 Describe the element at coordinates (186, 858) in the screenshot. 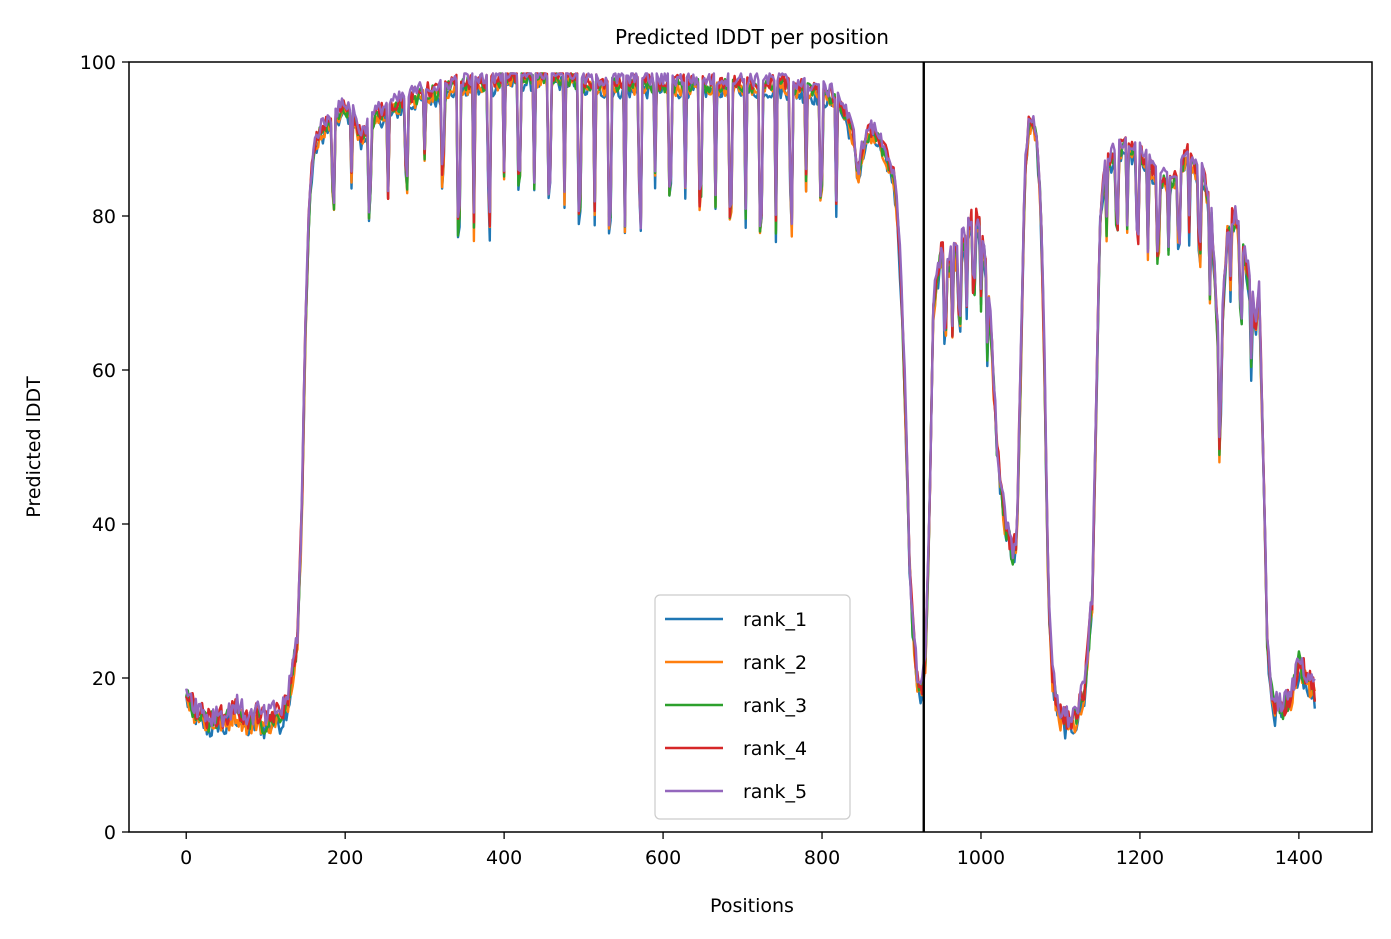

I see `x-tick-label: 0` at that location.